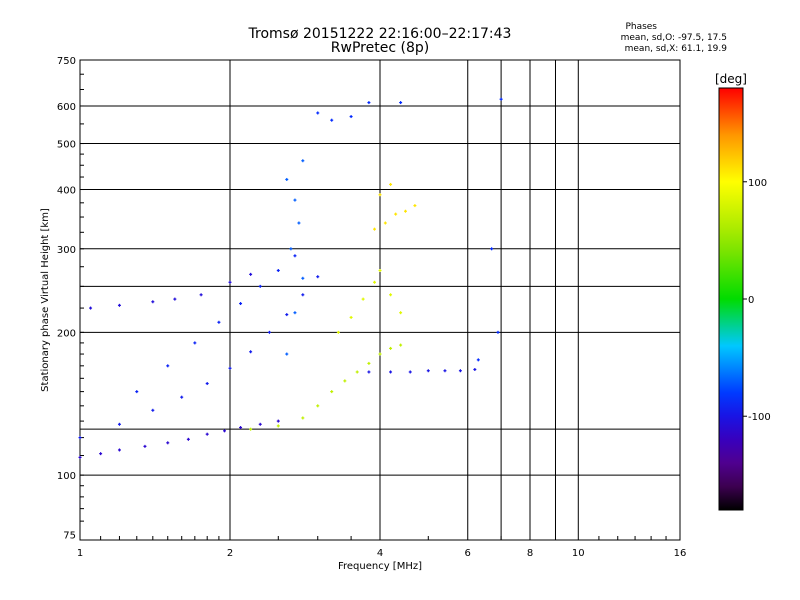 This screenshot has width=800, height=600. Describe the element at coordinates (578, 553) in the screenshot. I see `x-tick-label: 10` at that location.